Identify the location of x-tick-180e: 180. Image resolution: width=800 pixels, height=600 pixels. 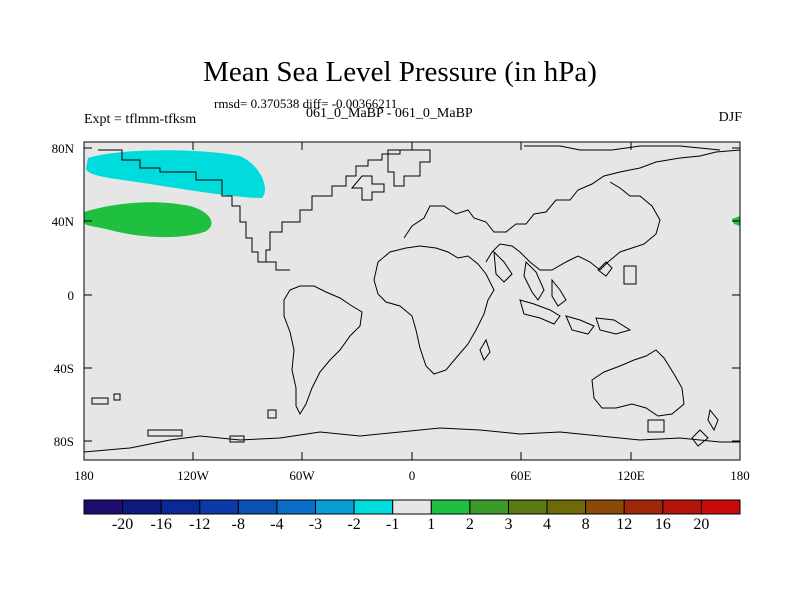
(740, 475).